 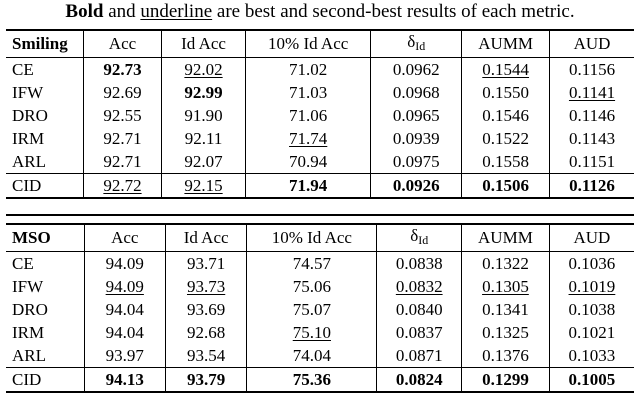 What do you see at coordinates (591, 186) in the screenshot?
I see `metric-cell: 0.1126` at bounding box center [591, 186].